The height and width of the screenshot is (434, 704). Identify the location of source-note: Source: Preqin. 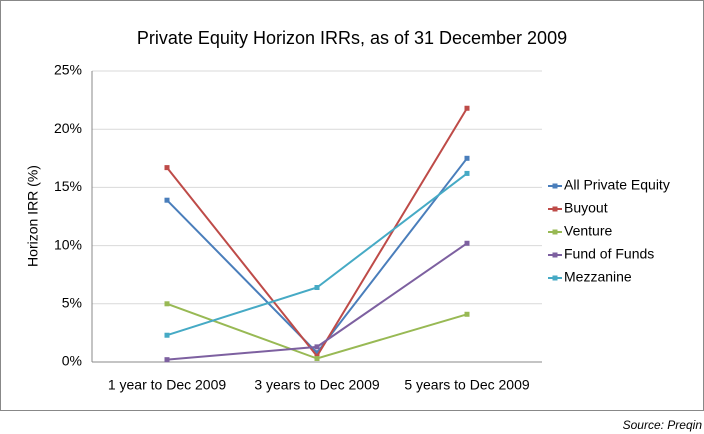
(663, 425).